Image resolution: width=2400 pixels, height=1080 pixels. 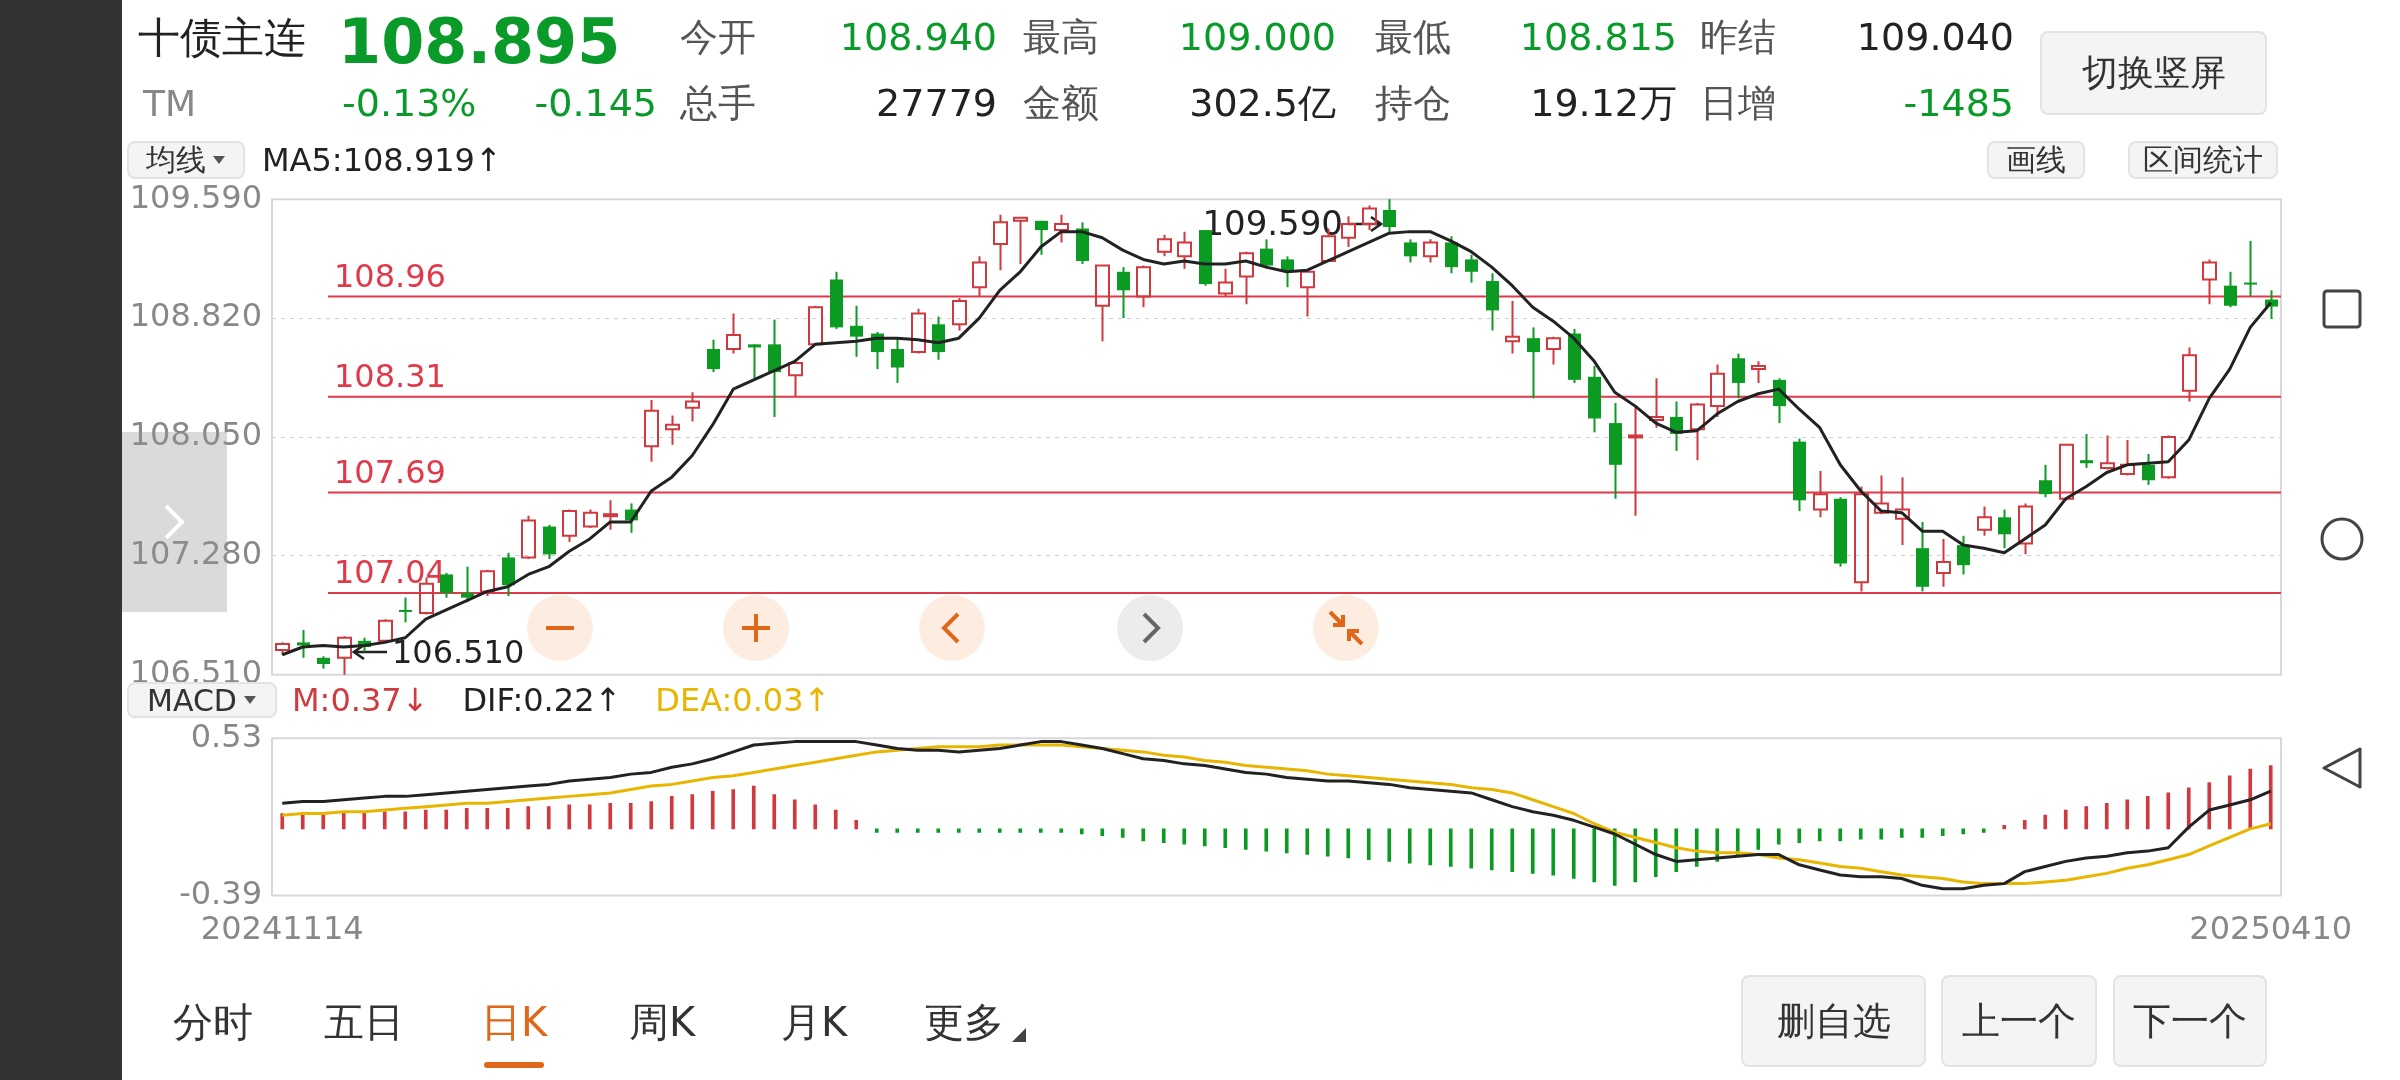 What do you see at coordinates (1272, 223) in the screenshot?
I see `annotation: 109.590` at bounding box center [1272, 223].